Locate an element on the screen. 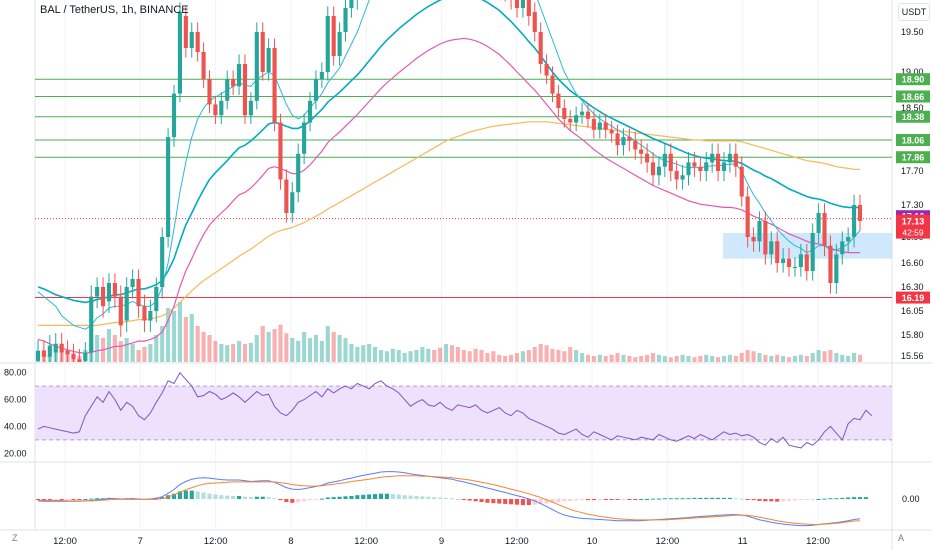 The image size is (932, 550). price-tick-label: 17.70 is located at coordinates (912, 171).